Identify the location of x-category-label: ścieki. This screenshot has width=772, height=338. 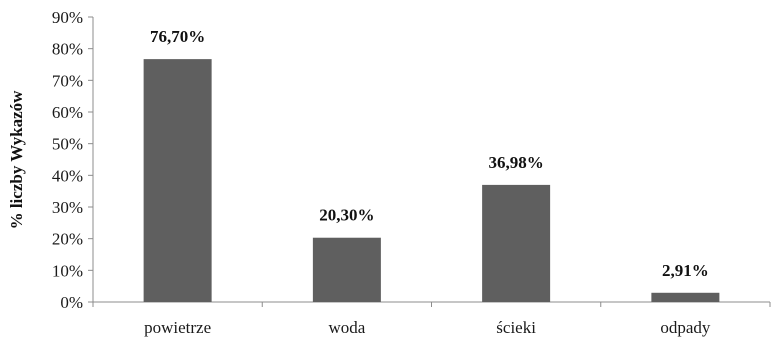
(516, 327).